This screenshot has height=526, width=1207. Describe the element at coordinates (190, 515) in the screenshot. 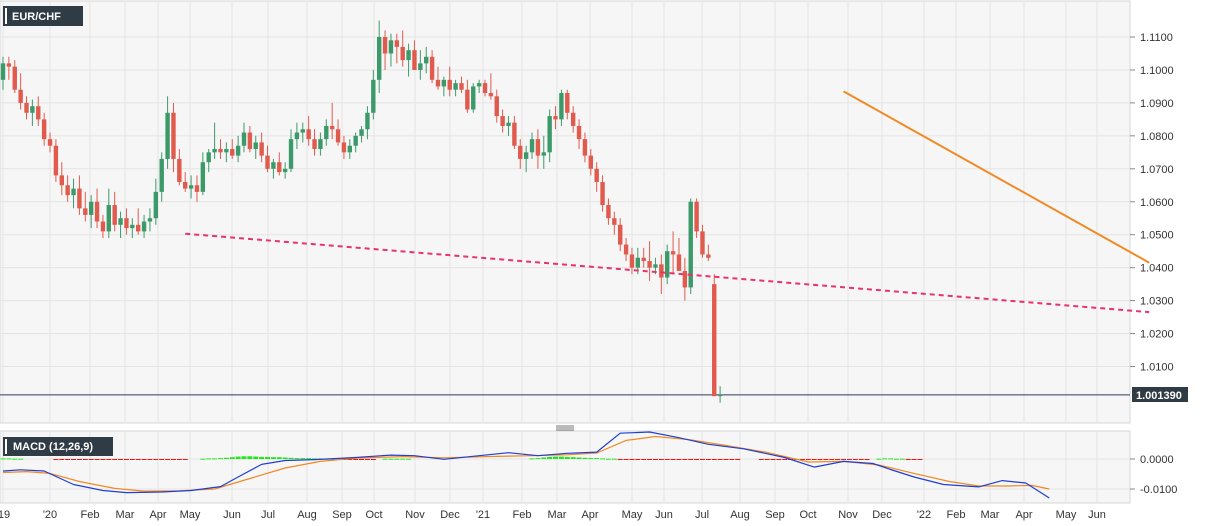

I see `x-tick-label: May` at that location.